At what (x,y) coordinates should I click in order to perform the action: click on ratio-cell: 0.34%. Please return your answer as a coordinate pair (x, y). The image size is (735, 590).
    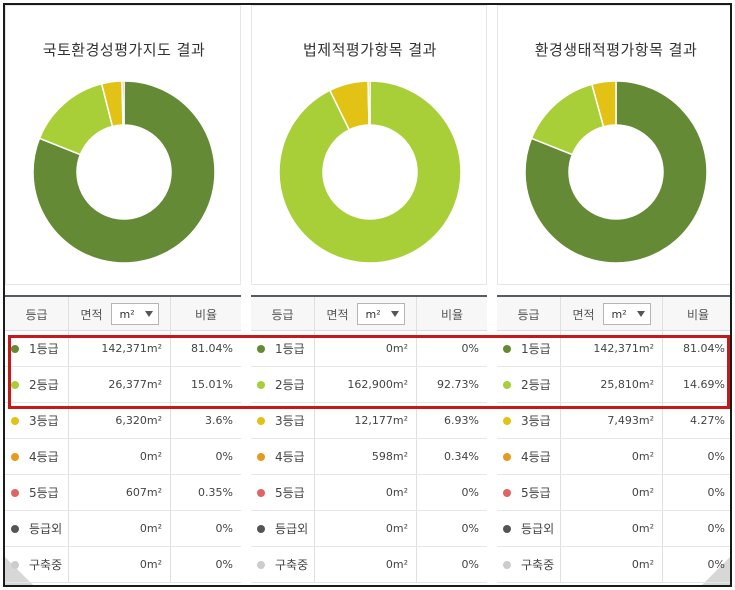
    Looking at the image, I should click on (461, 456).